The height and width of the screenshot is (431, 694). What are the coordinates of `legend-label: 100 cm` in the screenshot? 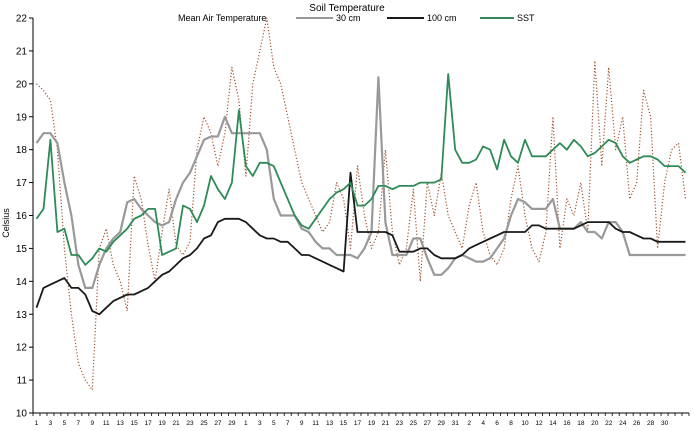 It's located at (442, 18).